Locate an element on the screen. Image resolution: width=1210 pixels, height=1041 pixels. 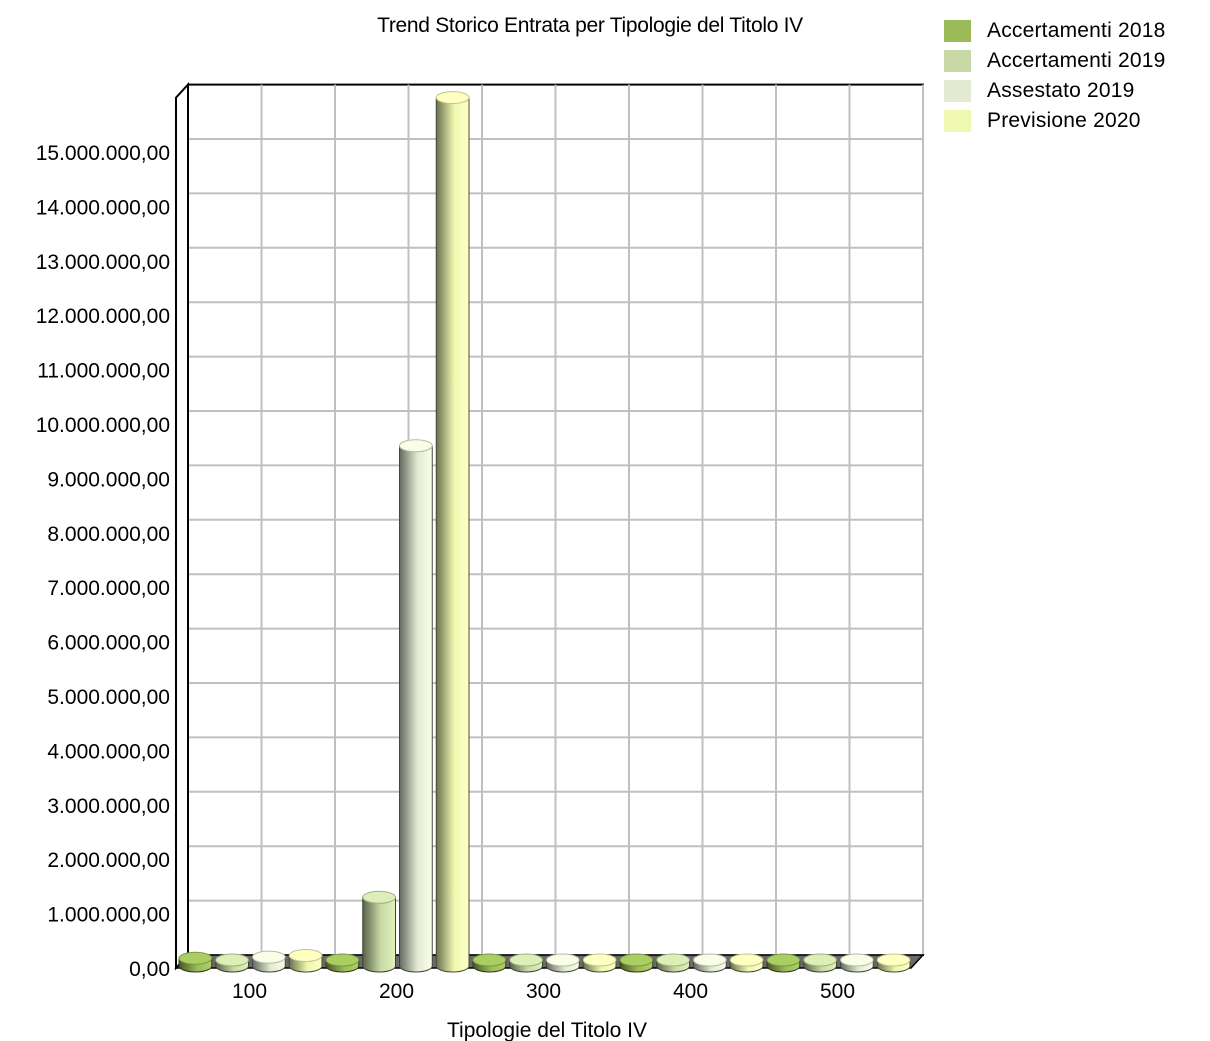
left-wall is located at coordinates (182, 526).